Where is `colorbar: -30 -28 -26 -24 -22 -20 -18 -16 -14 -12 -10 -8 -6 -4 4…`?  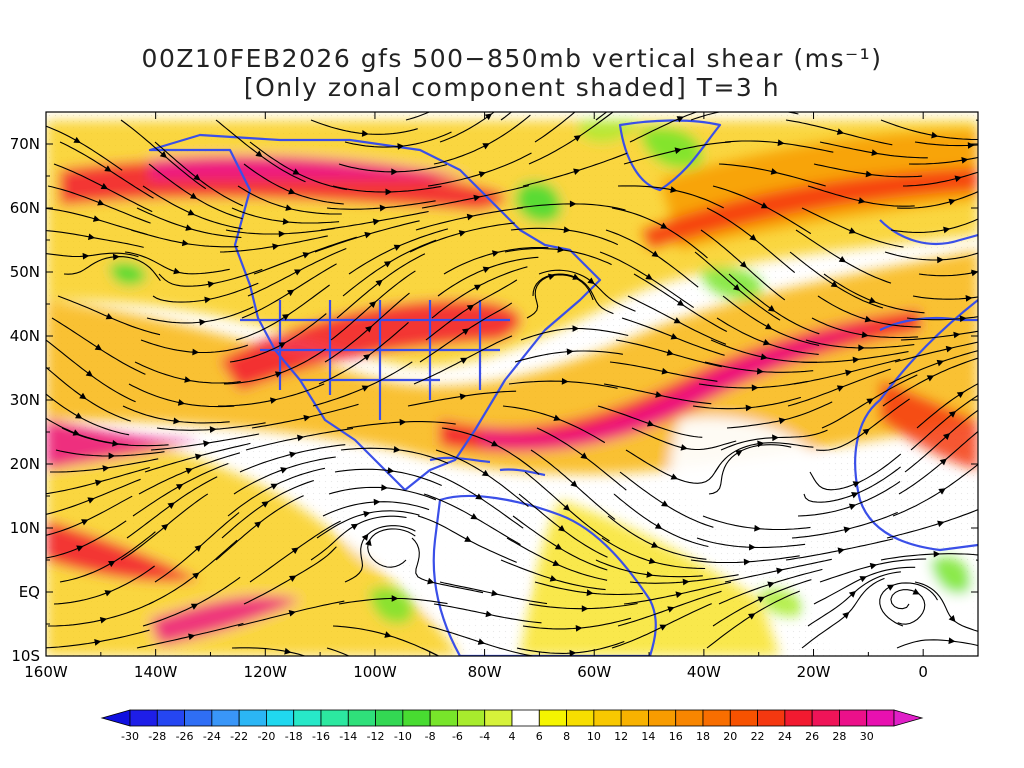 colorbar: -30 -28 -26 -24 -22 -20 -18 -16 -14 -12 -10 -8 -6 -4 4… is located at coordinates (512, 726).